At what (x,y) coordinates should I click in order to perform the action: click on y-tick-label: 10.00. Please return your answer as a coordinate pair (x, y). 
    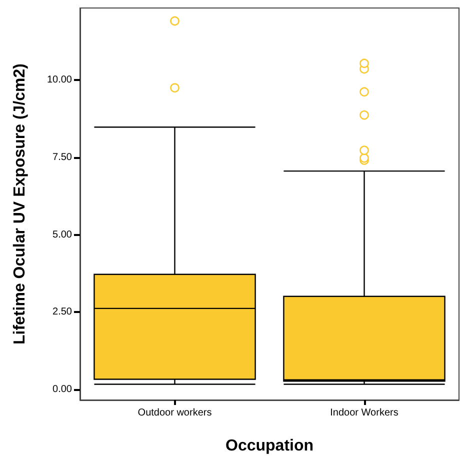
    Looking at the image, I should click on (59, 80).